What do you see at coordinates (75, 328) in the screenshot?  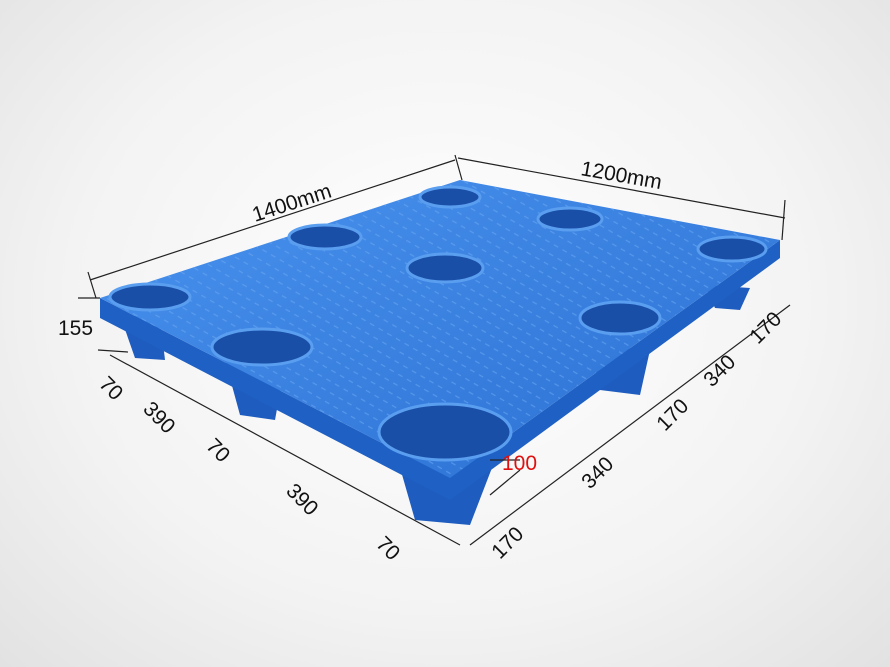 I see `height-label: 155` at bounding box center [75, 328].